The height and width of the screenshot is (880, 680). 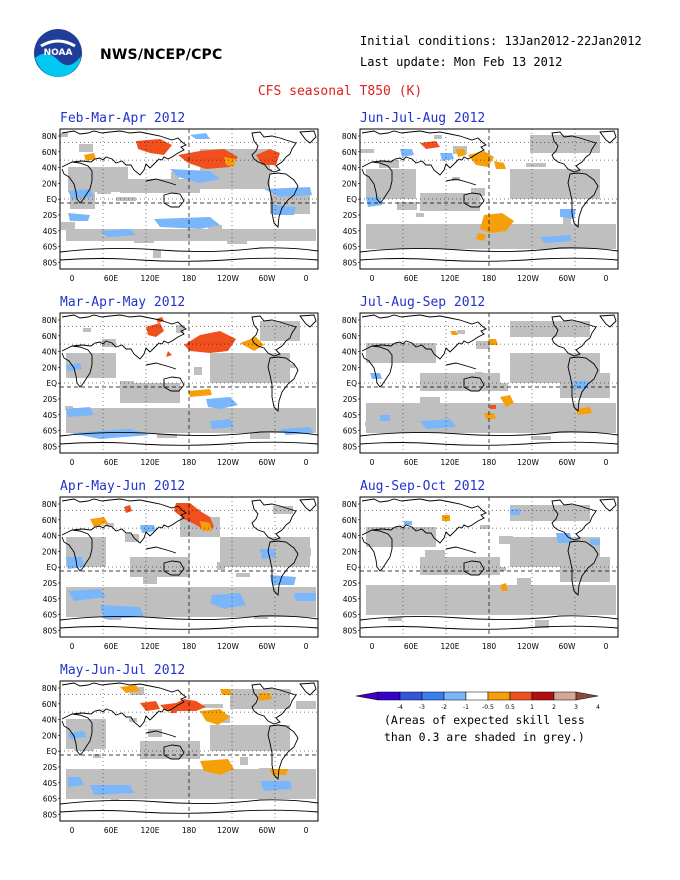 I want to click on agency-name: NWS/NCEP/CPC, so click(x=161, y=55).